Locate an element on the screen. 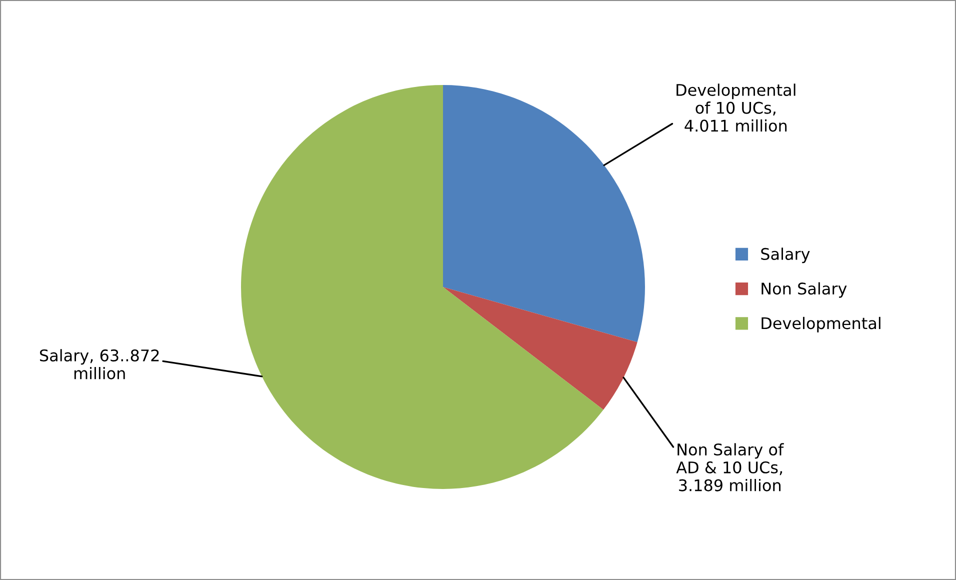  legend-label: Developmental is located at coordinates (821, 324).